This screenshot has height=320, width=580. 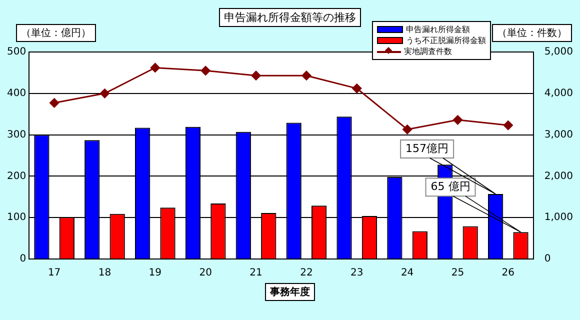 What do you see at coordinates (547, 259) in the screenshot?
I see `y2-tick-label: 0` at bounding box center [547, 259].